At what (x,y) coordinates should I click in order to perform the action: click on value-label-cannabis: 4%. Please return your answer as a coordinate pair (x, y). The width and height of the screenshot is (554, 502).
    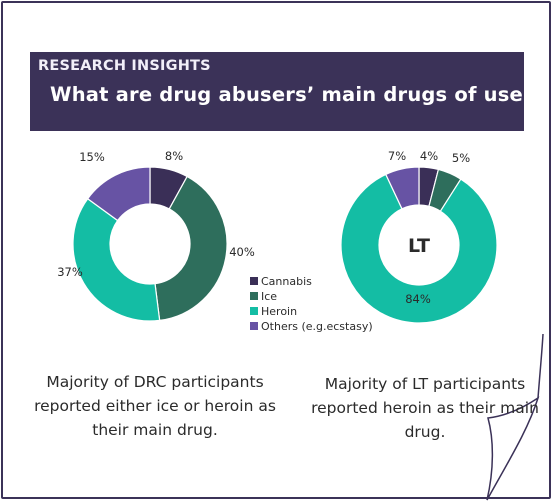
    Looking at the image, I should click on (429, 156).